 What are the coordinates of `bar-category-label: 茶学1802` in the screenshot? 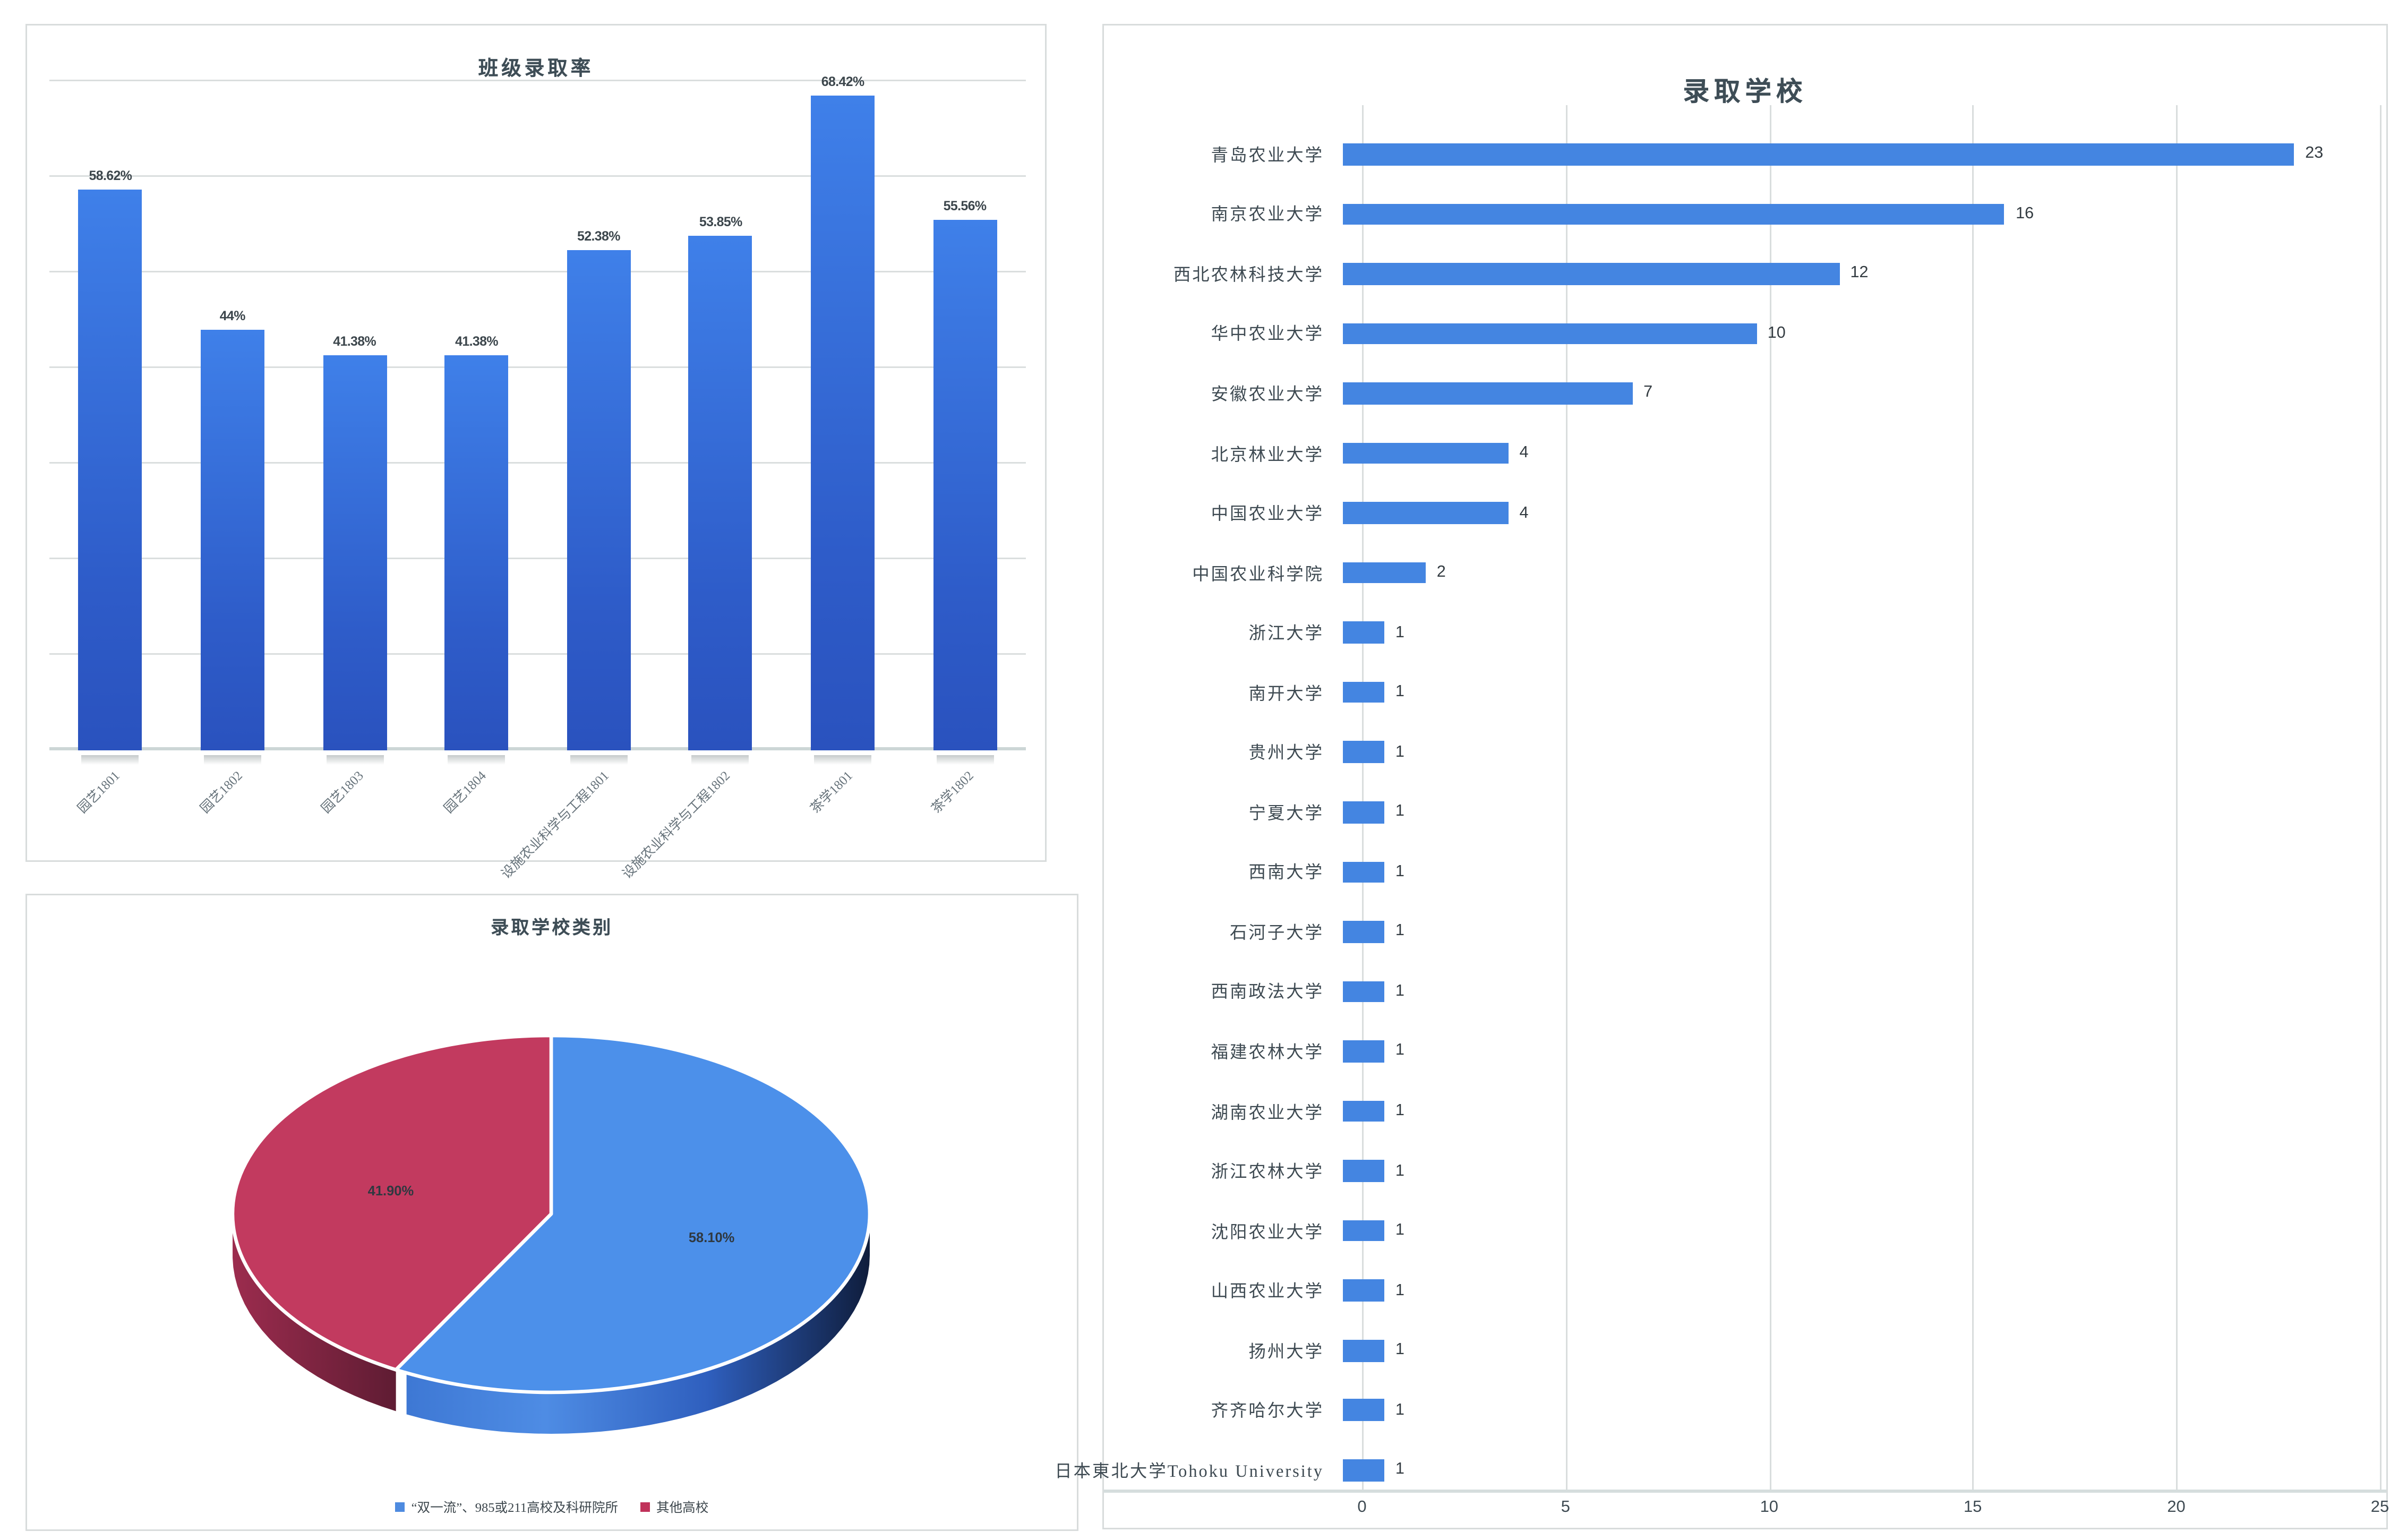 It's located at (953, 792).